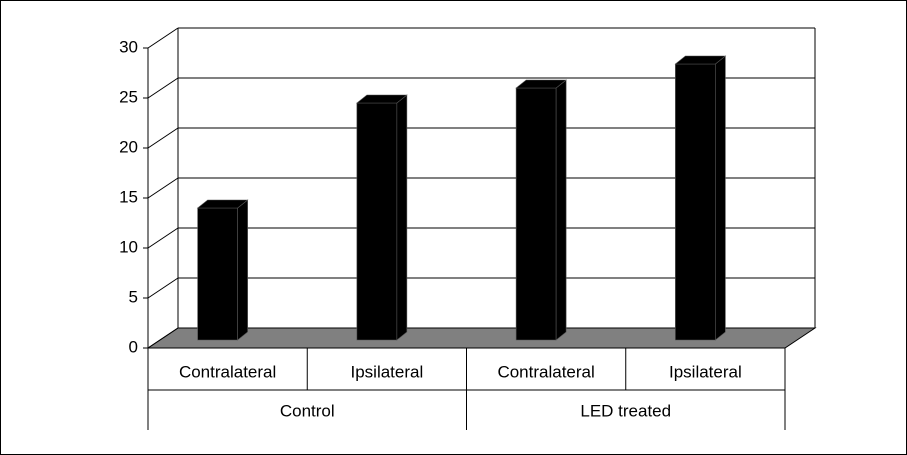 This screenshot has width=907, height=455. Describe the element at coordinates (625, 410) in the screenshot. I see `group-label: LED treated` at that location.